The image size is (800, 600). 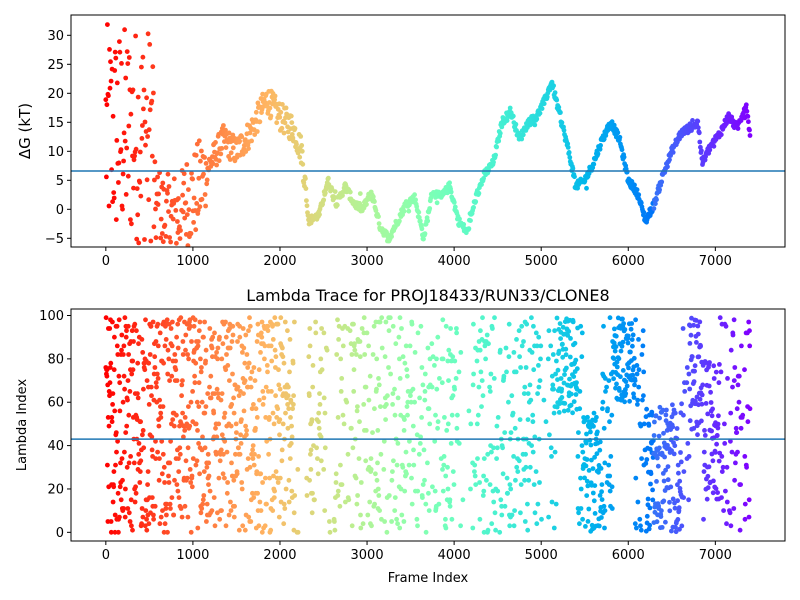 I want to click on x-tick-label: 6000, so click(x=628, y=261).